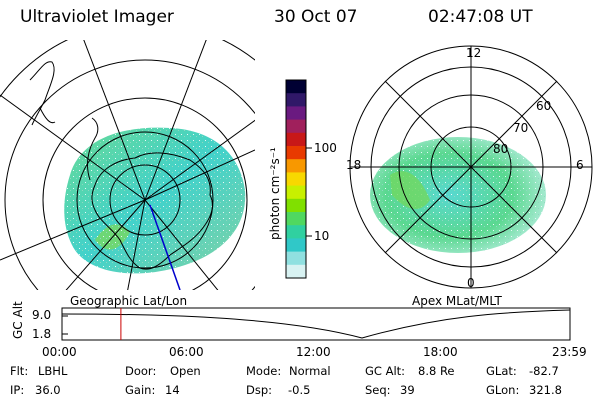 Image resolution: width=600 pixels, height=400 pixels. I want to click on continent-outline, so click(152, 211).